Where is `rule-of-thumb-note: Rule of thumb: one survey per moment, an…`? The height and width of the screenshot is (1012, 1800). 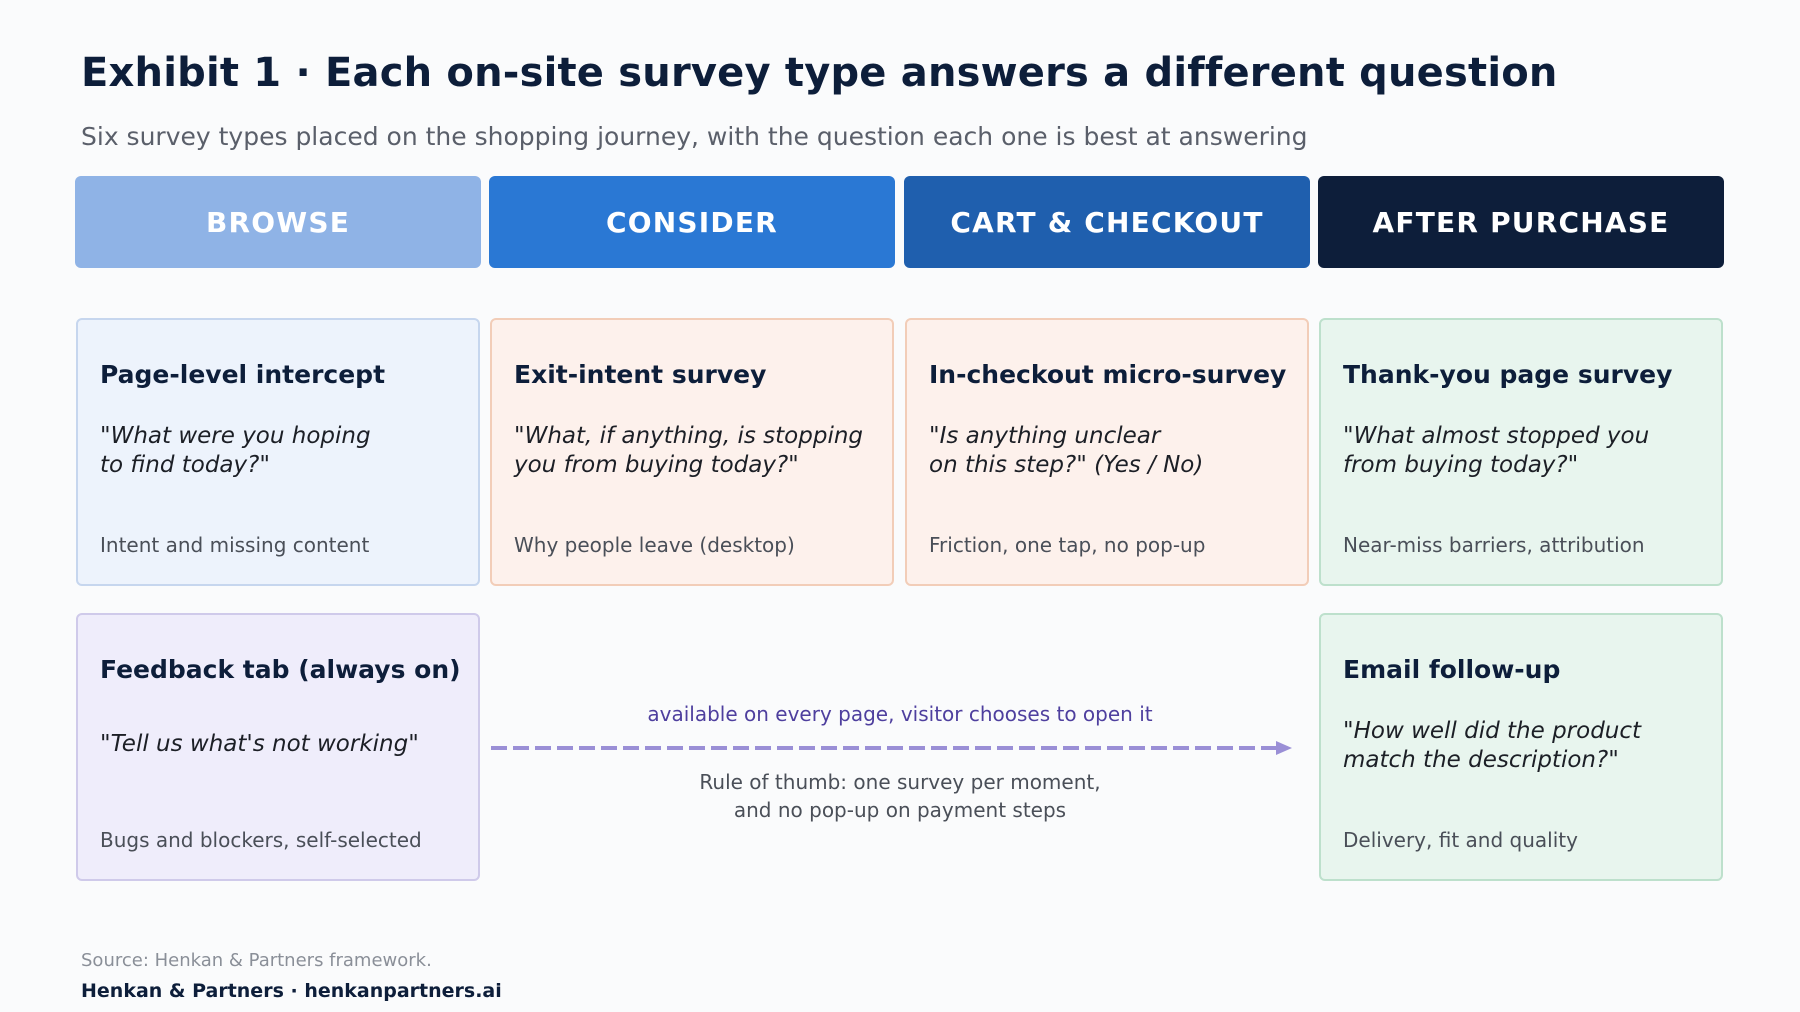 rule-of-thumb-note: Rule of thumb: one survey per moment, an… is located at coordinates (900, 796).